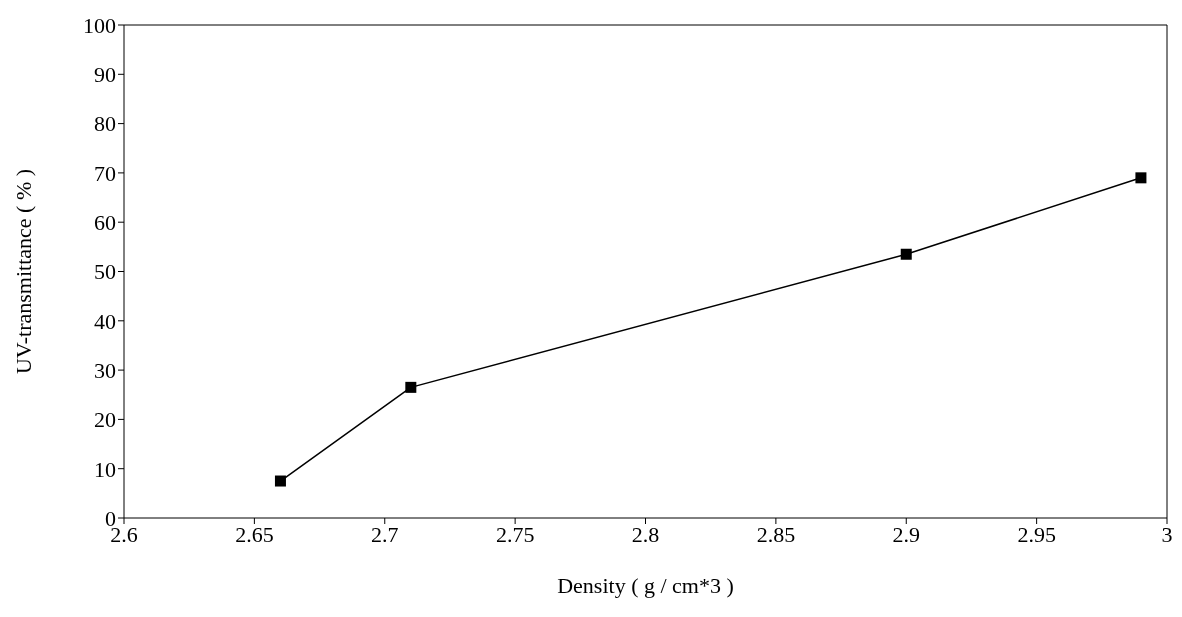  What do you see at coordinates (385, 534) in the screenshot?
I see `x-tick-label: 2.7` at bounding box center [385, 534].